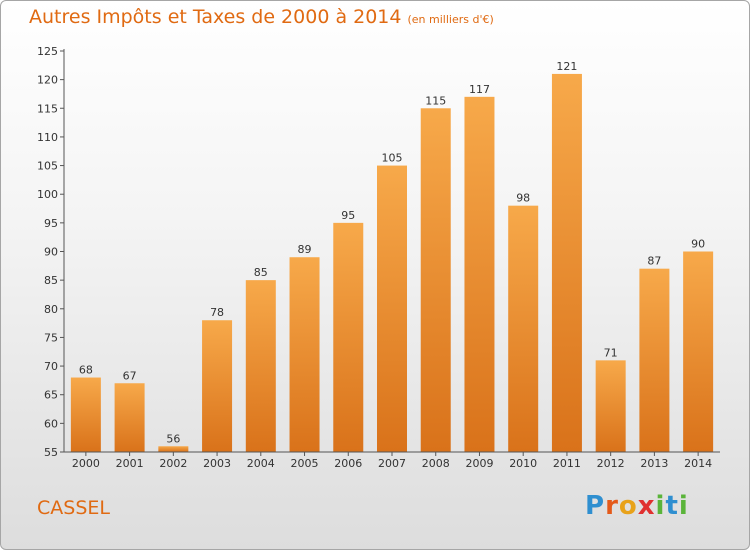  What do you see at coordinates (523, 463) in the screenshot?
I see `x-tick-label-2010: 2010` at bounding box center [523, 463].